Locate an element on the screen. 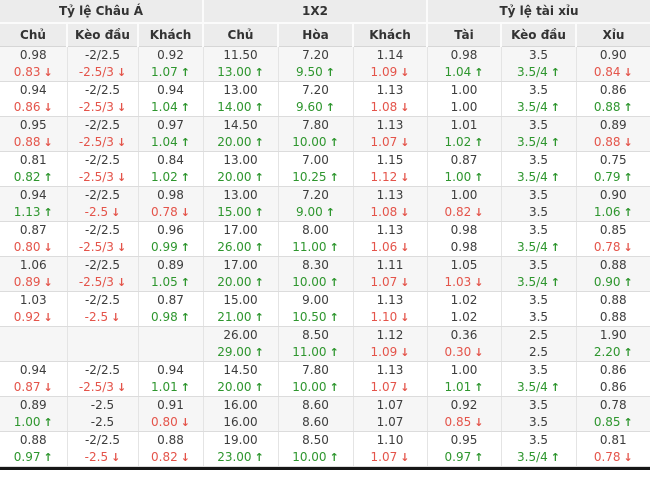  opening-odds-cell: 2.5 is located at coordinates (539, 335).